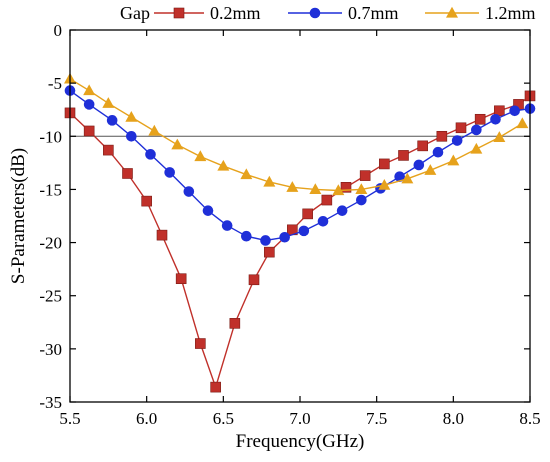 The width and height of the screenshot is (550, 462). Describe the element at coordinates (510, 13) in the screenshot. I see `legend-label: 1.2mm` at that location.